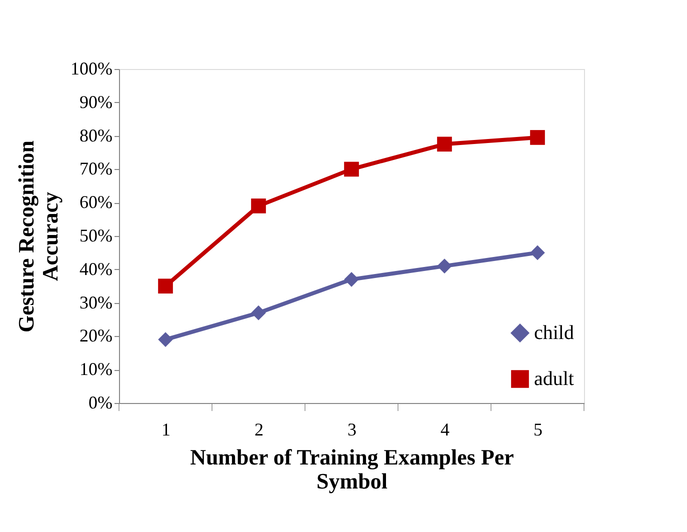  Describe the element at coordinates (538, 430) in the screenshot. I see `x-tick-label: 5` at that location.